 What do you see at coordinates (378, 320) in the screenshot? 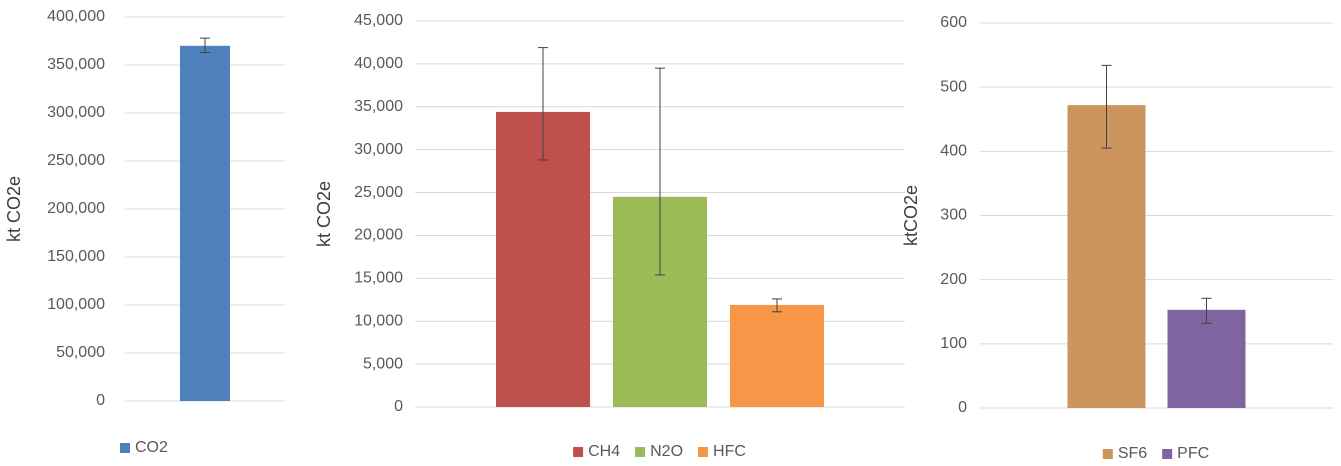
I see `y-tick-label: 10,000` at bounding box center [378, 320].